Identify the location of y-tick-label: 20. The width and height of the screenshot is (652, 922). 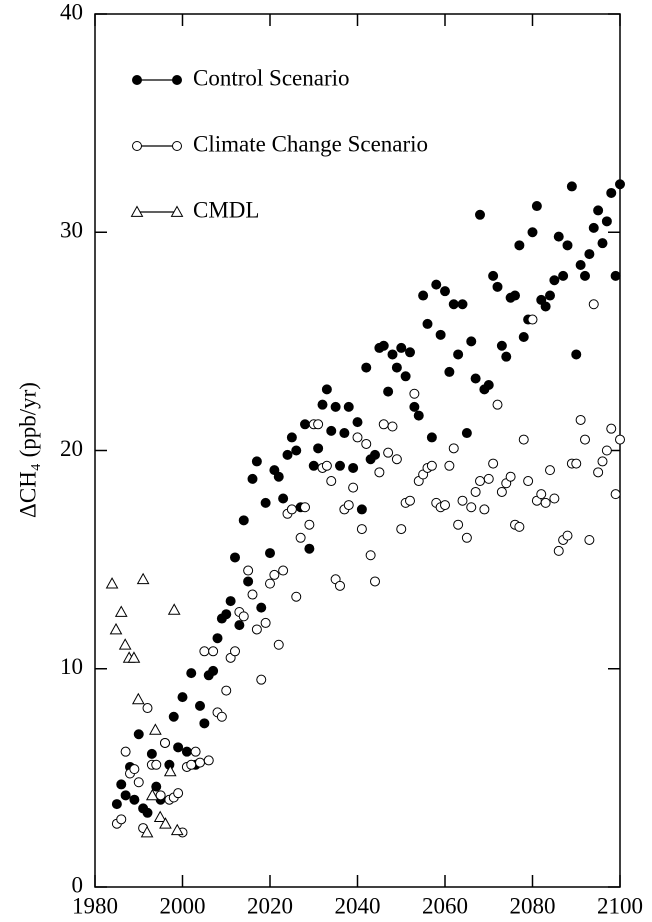
(71, 448).